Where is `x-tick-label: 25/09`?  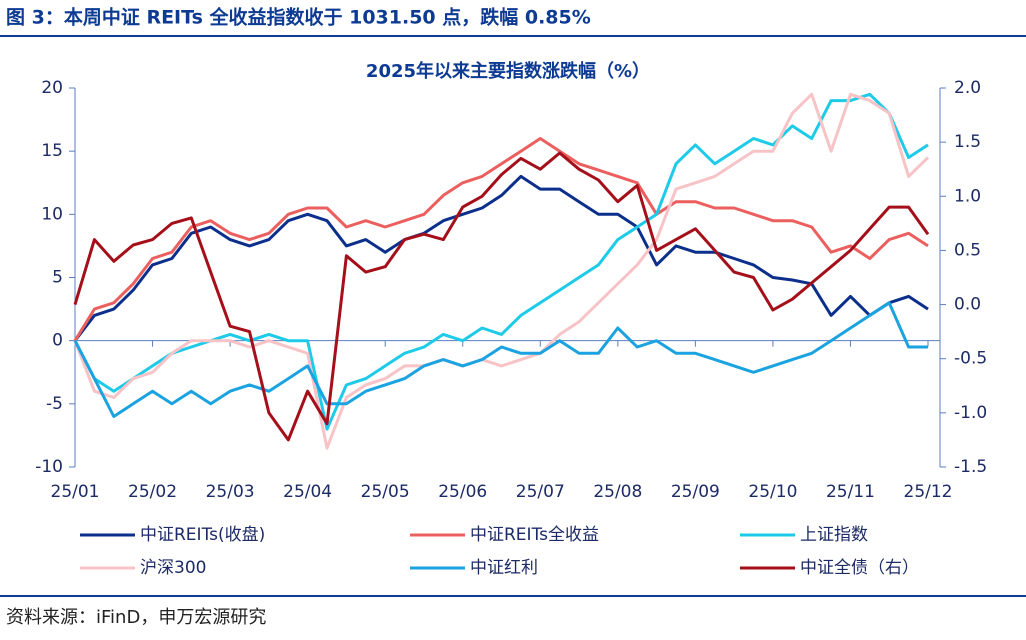
x-tick-label: 25/09 is located at coordinates (695, 492).